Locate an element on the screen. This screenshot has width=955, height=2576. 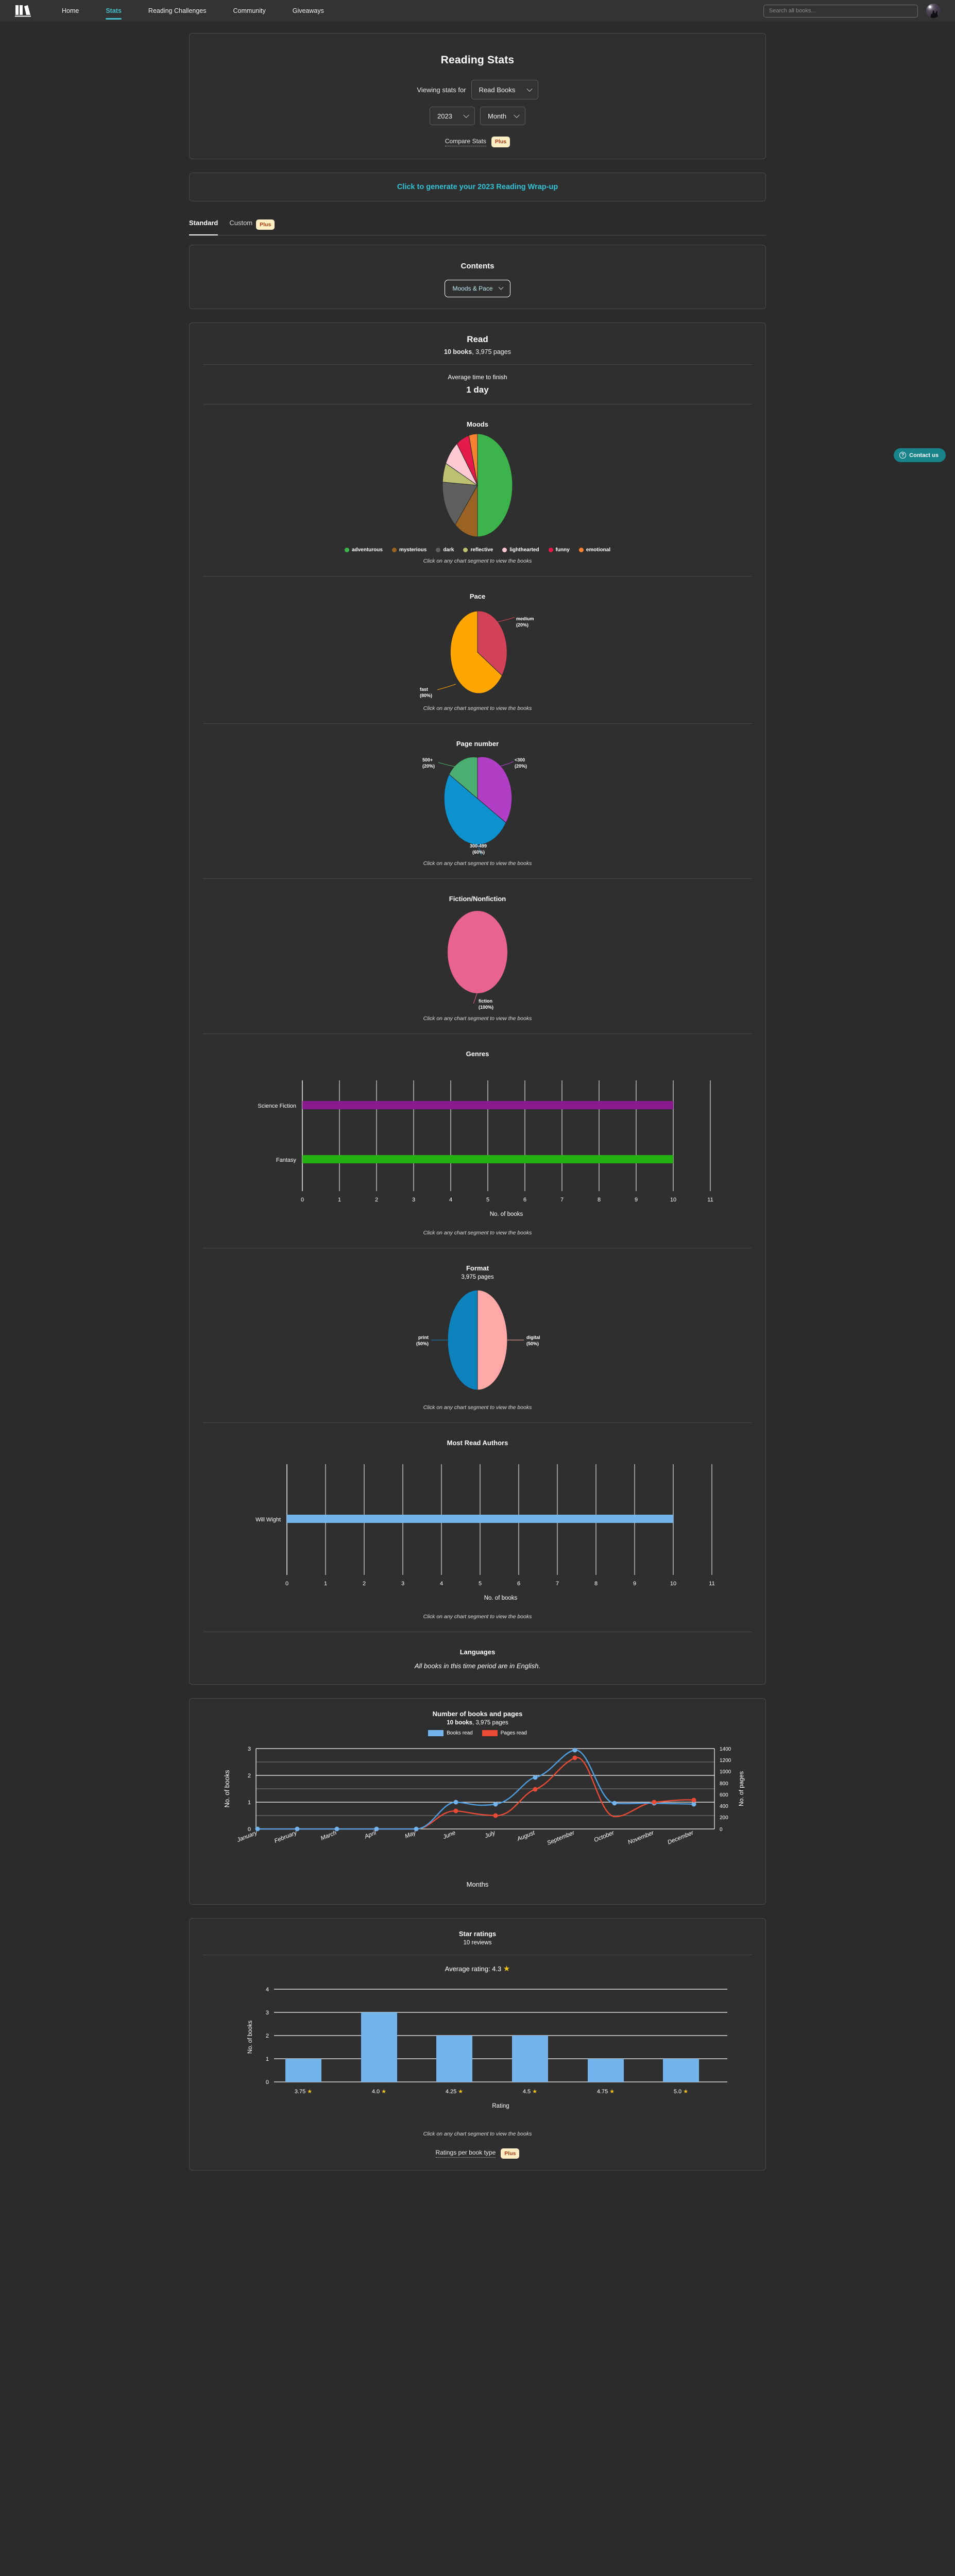
pace-pie-chart: medium (20%) fast (80%) is located at coordinates (477, 651).